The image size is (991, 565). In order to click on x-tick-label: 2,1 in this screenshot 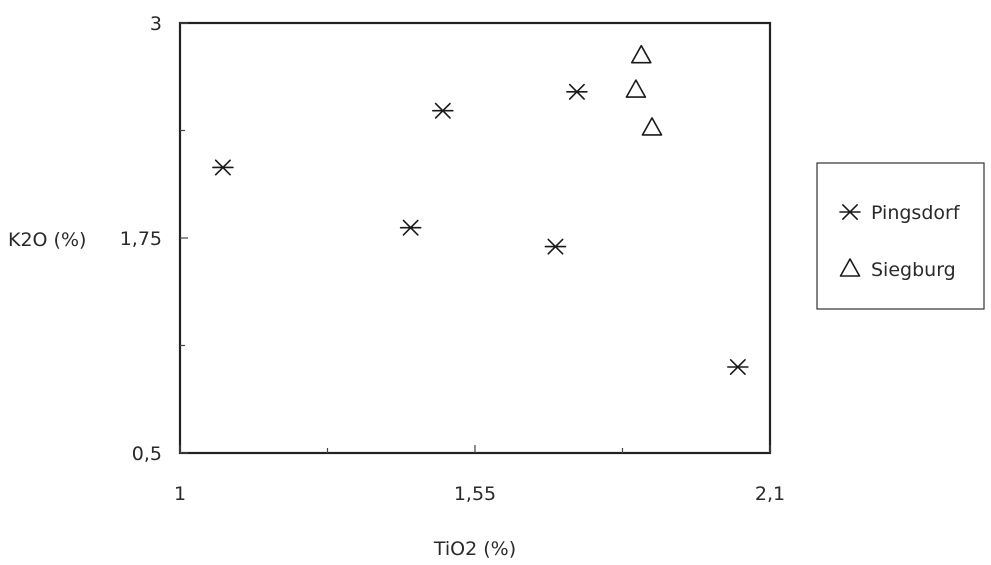, I will do `click(770, 494)`.